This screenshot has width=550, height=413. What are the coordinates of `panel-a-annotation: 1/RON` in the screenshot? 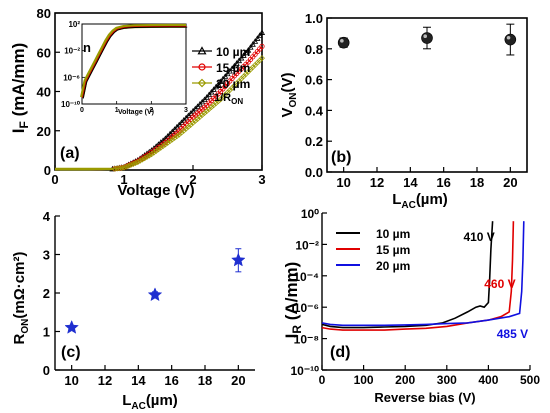 It's located at (228, 99).